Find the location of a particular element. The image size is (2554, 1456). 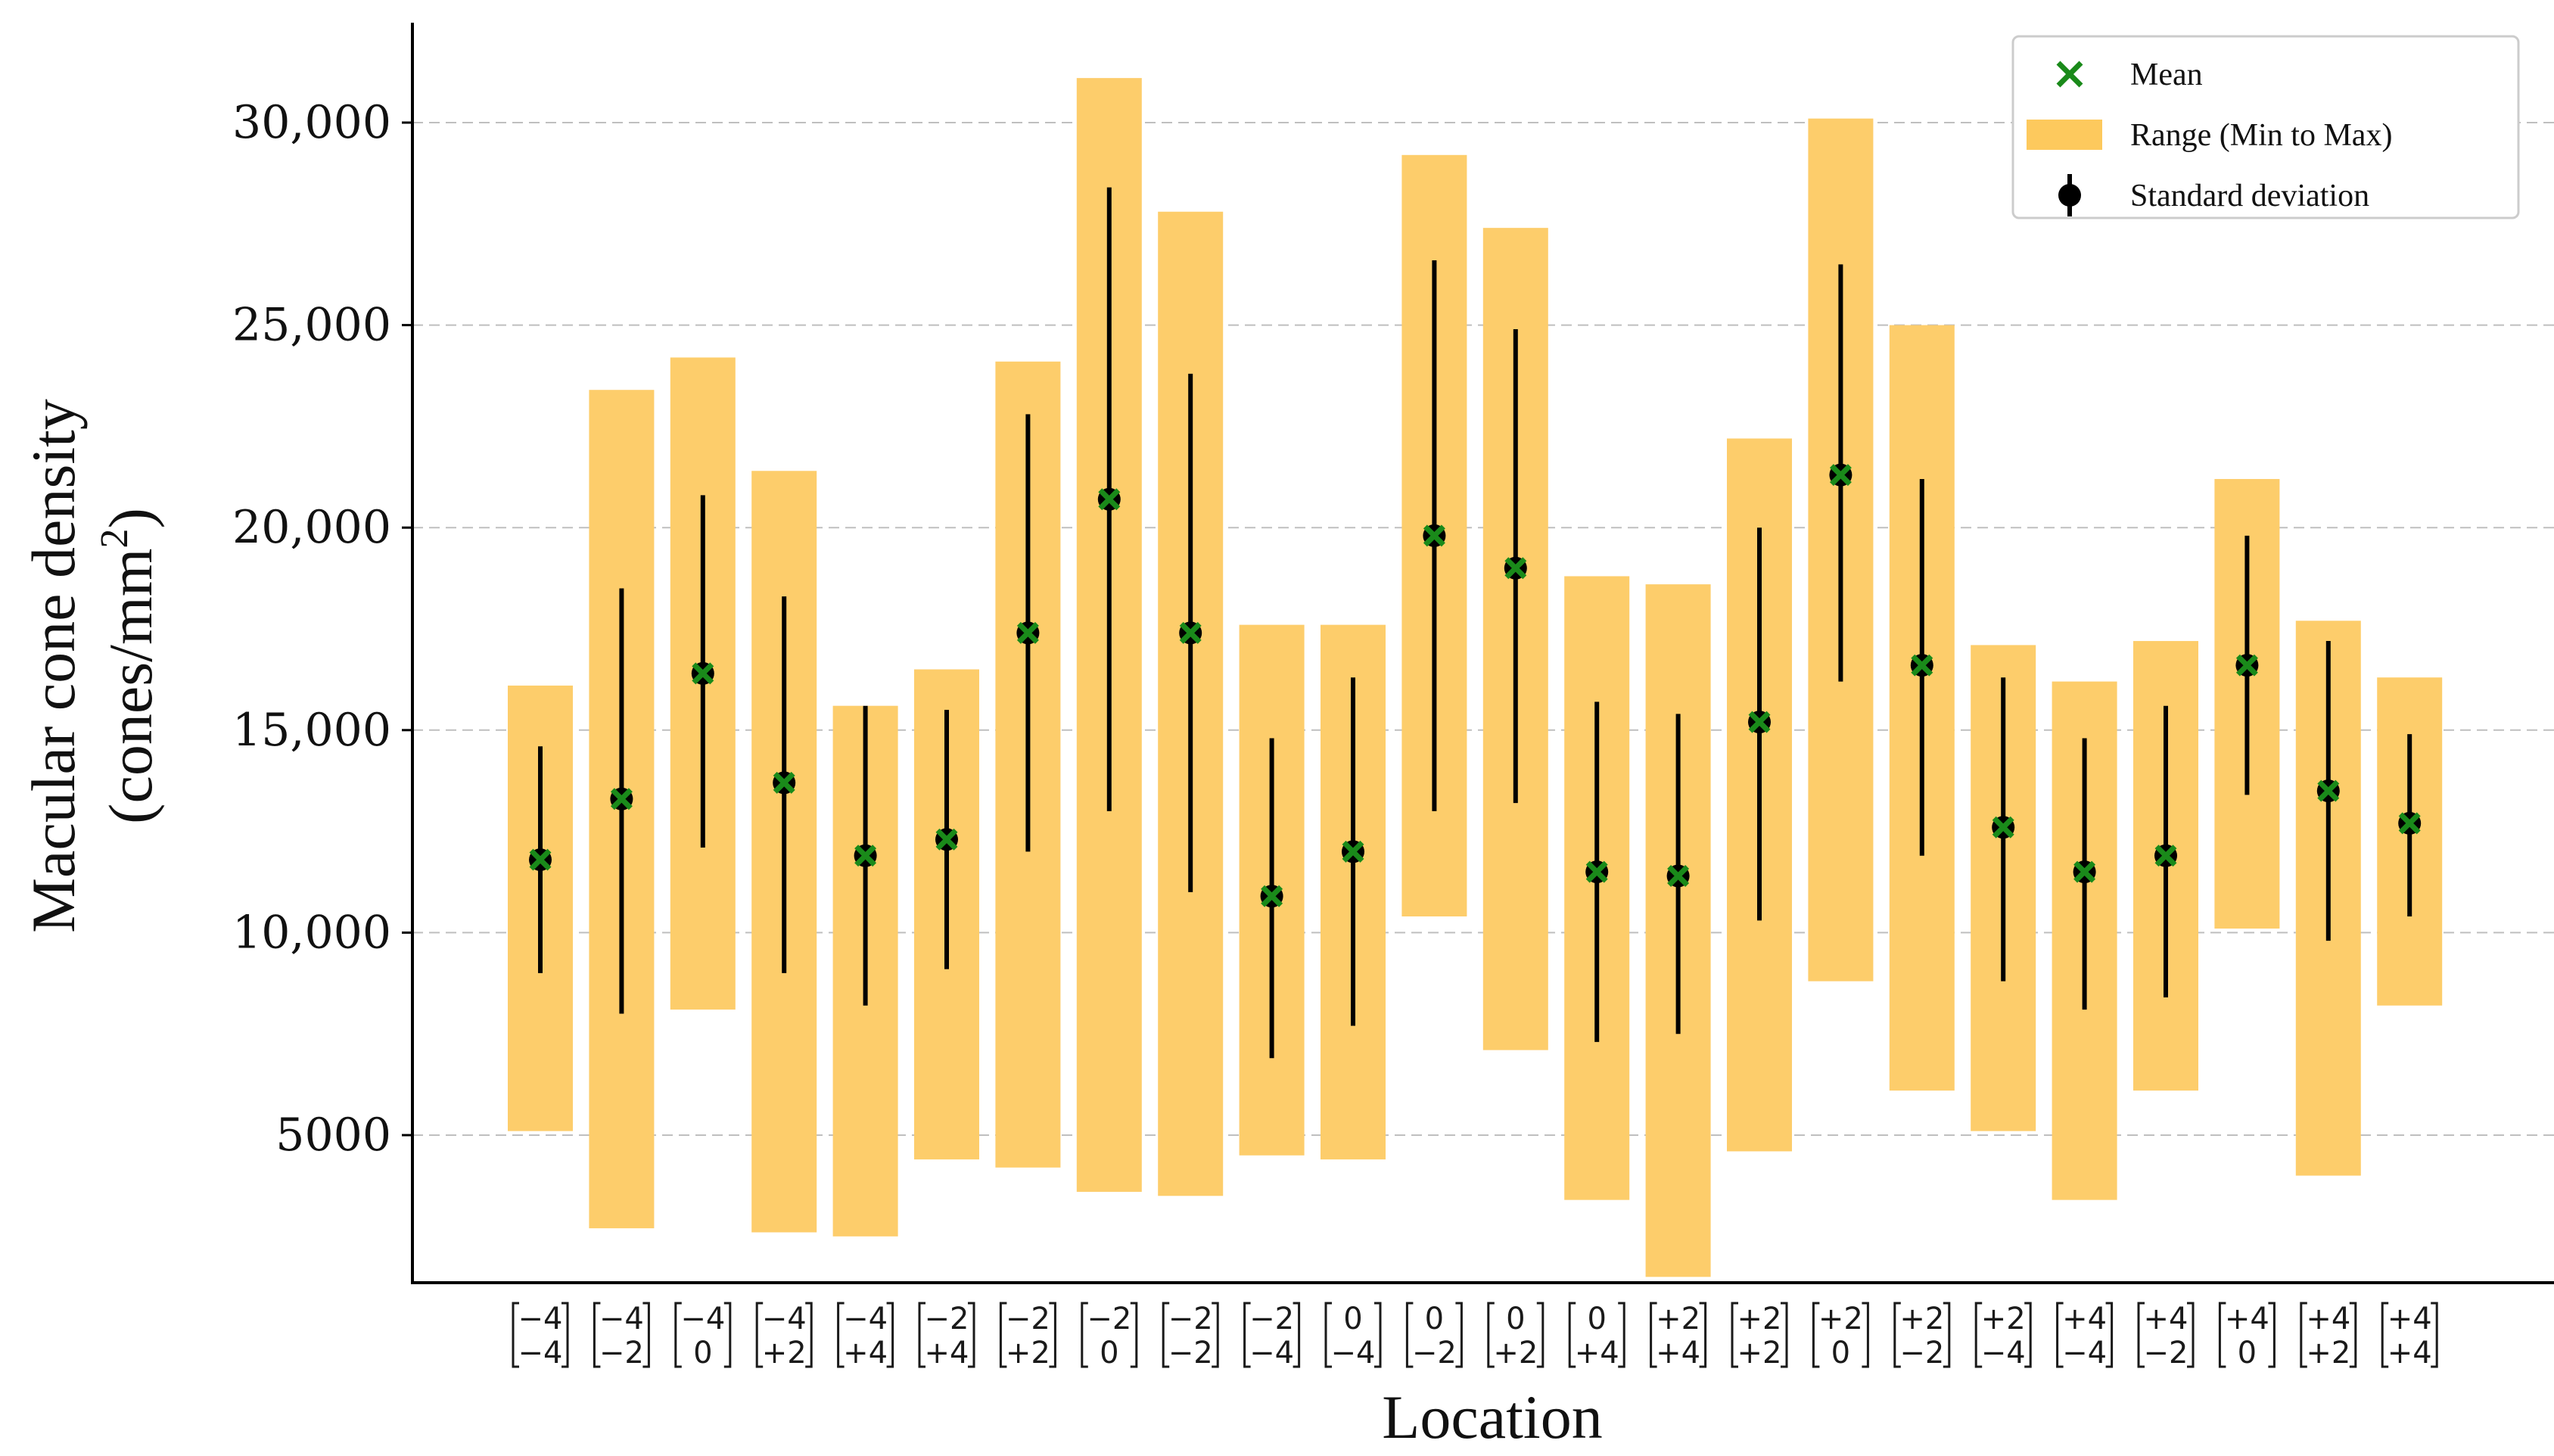

x-tick-label: +4−2 is located at coordinates (2166, 1336).